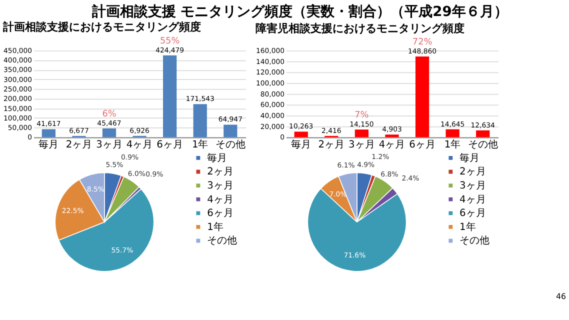 The width and height of the screenshot is (569, 320). Describe the element at coordinates (170, 41) in the screenshot. I see `annotation: 55%` at that location.